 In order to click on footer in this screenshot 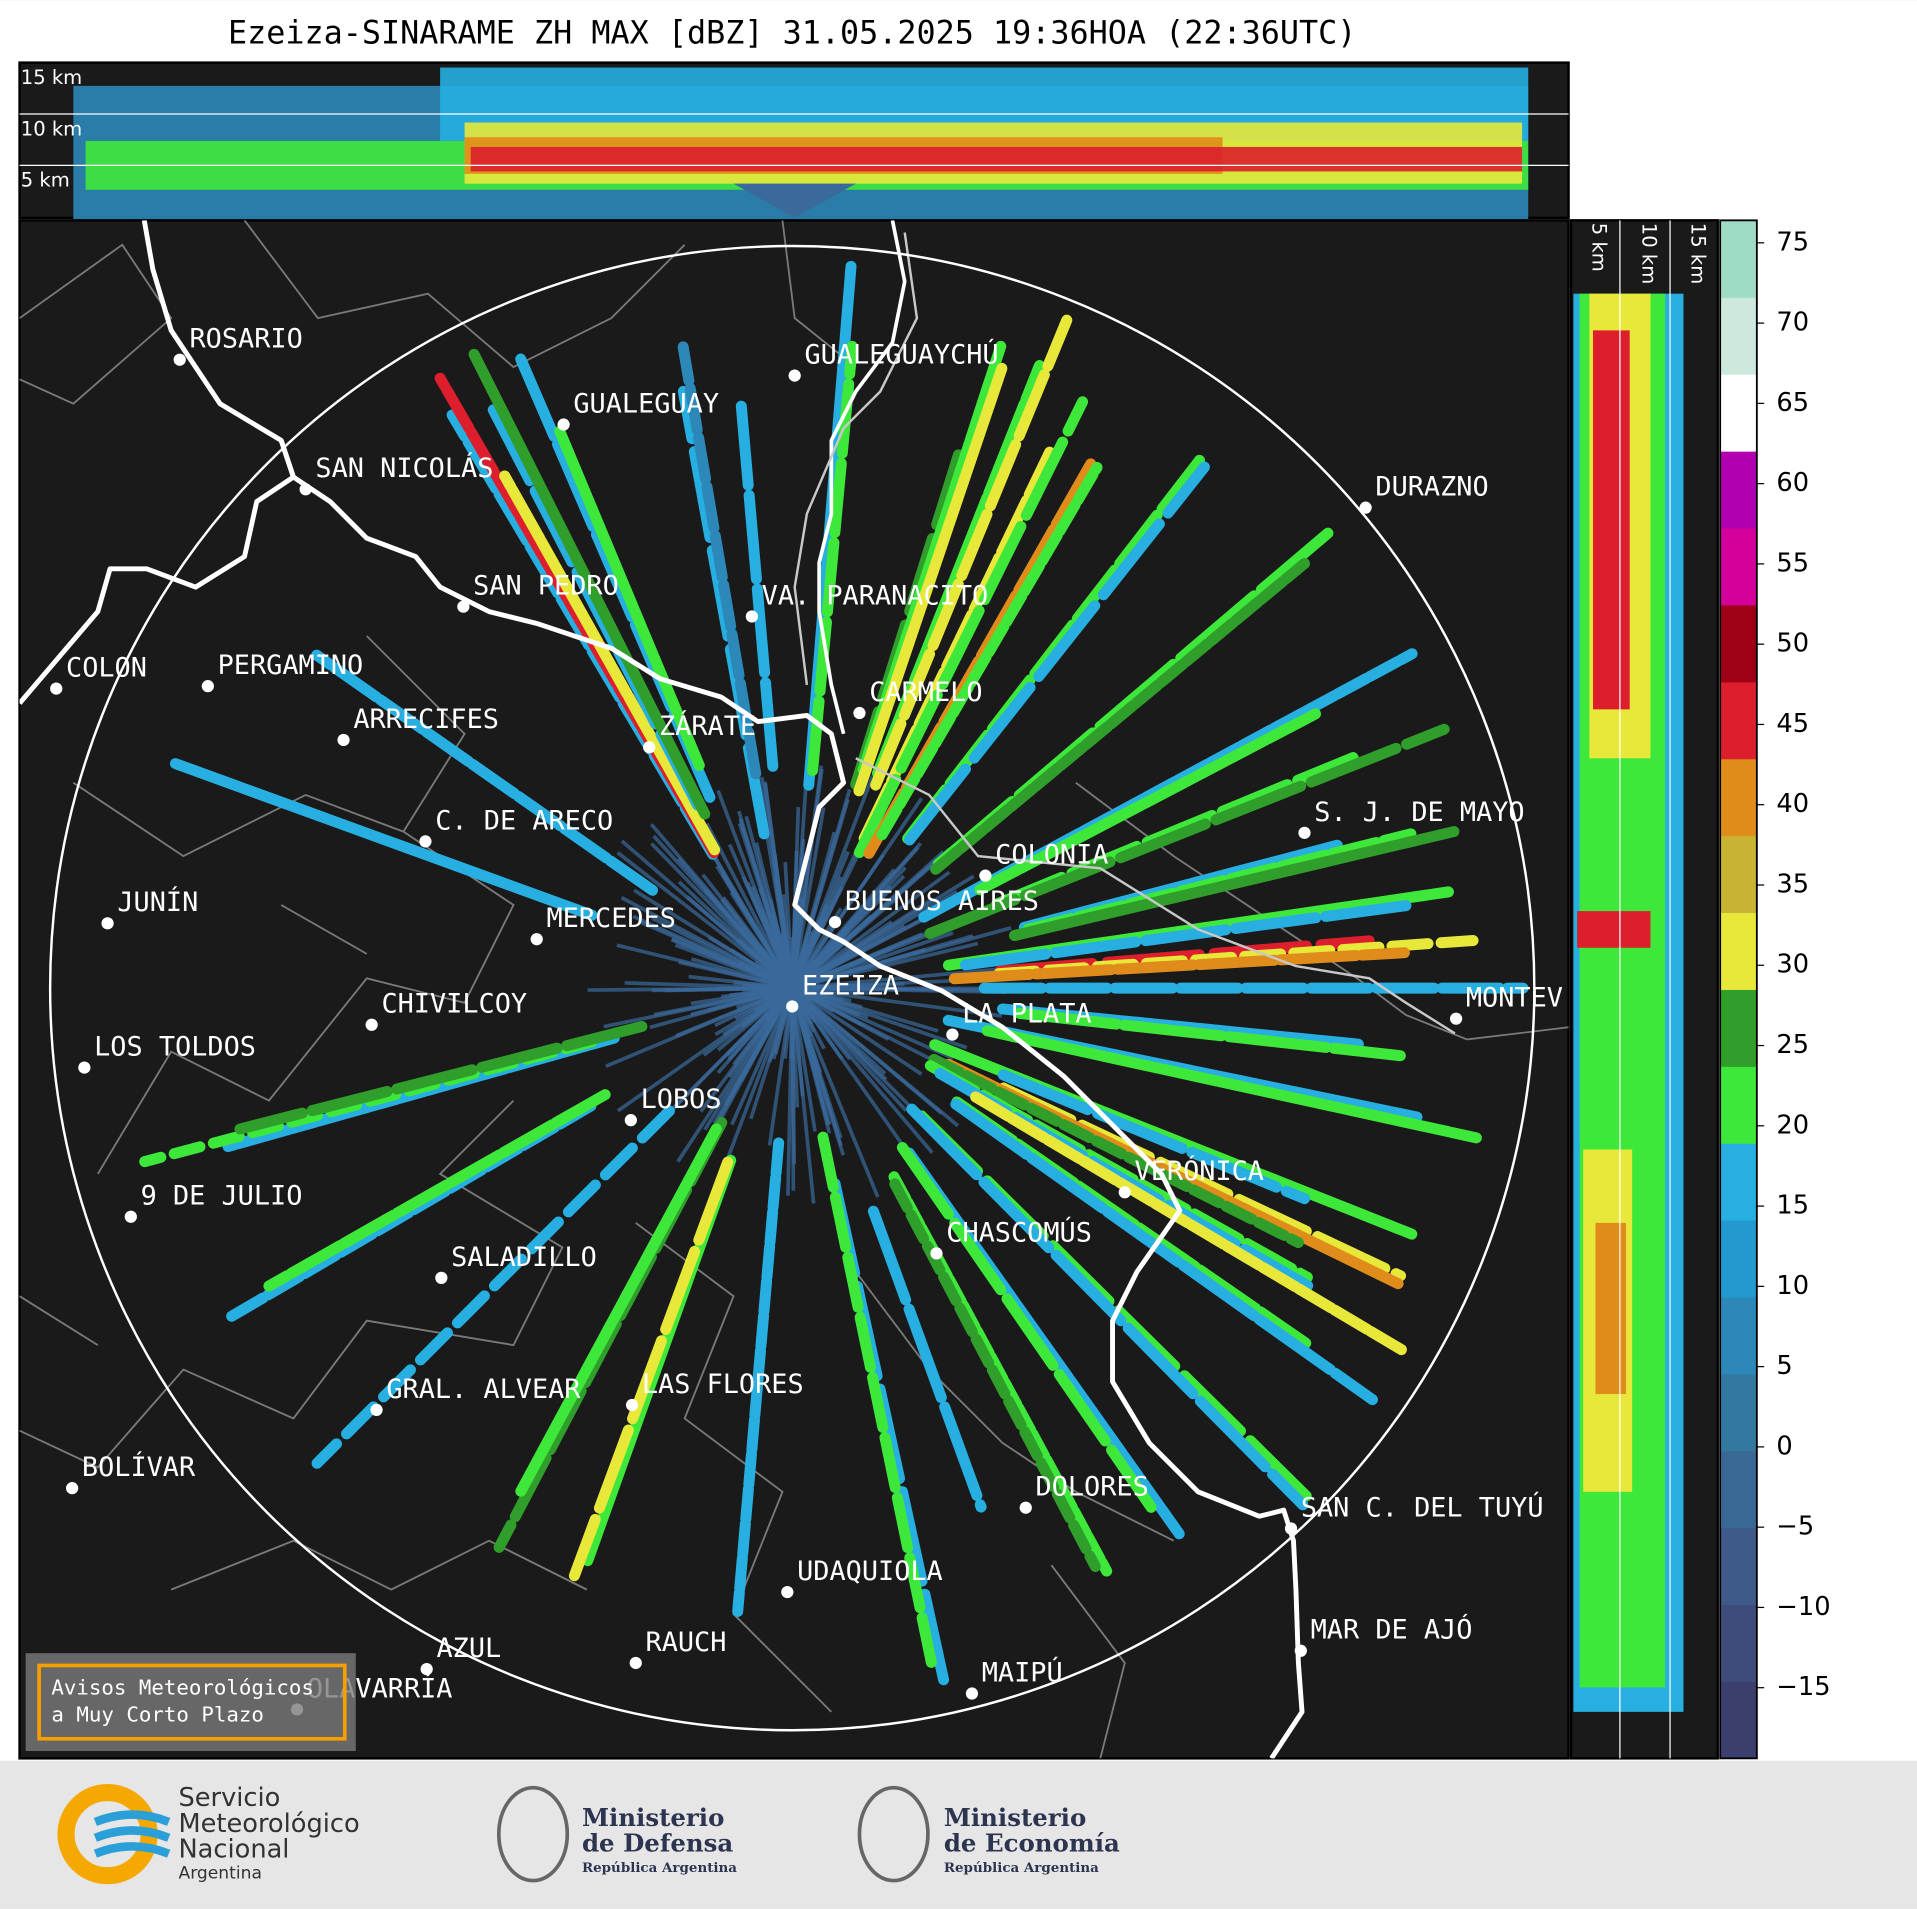, I will do `click(958, 1834)`.